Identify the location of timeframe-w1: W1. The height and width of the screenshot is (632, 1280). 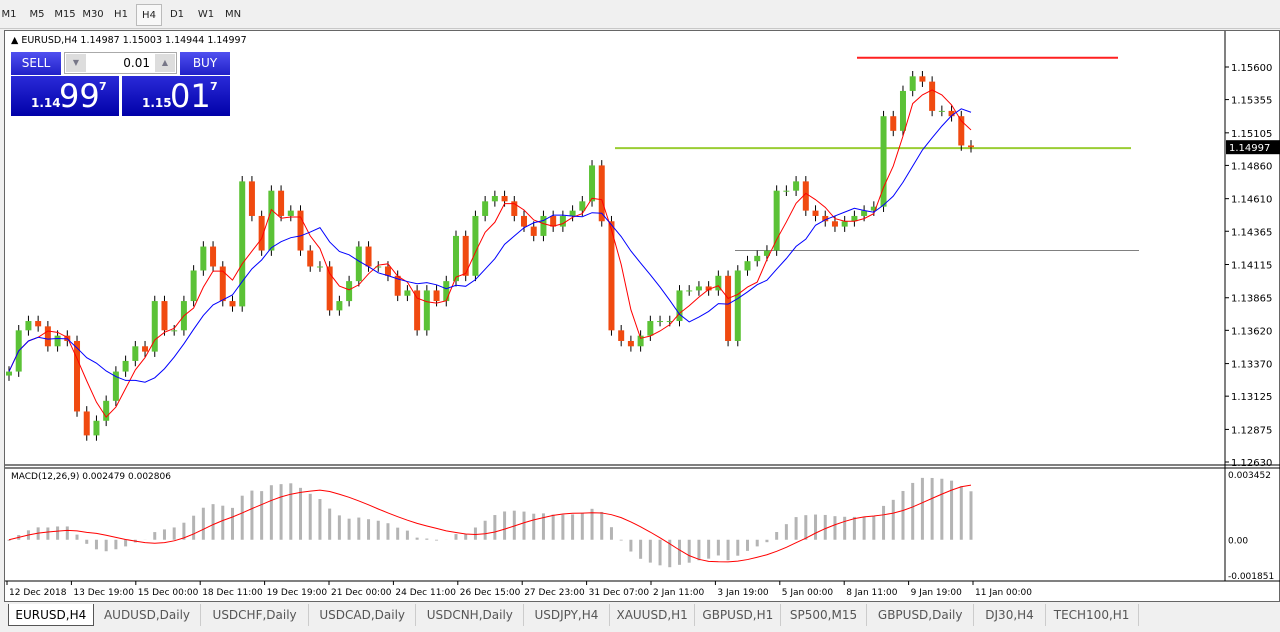
(206, 14).